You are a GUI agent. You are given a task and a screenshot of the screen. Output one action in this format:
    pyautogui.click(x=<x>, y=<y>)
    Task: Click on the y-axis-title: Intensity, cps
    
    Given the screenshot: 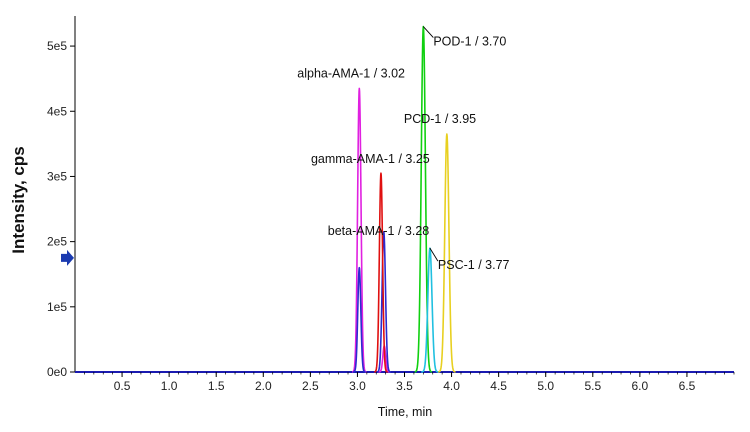 What is the action you would take?
    pyautogui.click(x=18, y=199)
    